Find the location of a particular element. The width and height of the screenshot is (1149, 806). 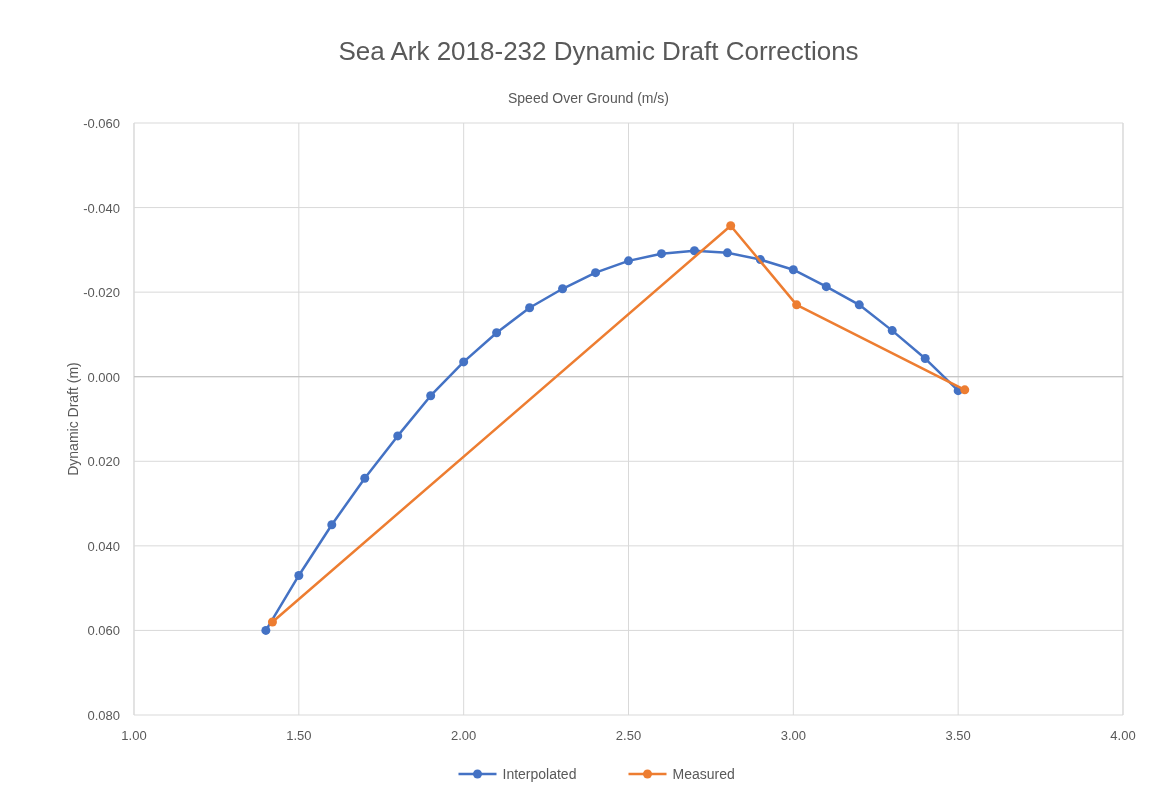

x-tick-label: 1.50 is located at coordinates (299, 735).